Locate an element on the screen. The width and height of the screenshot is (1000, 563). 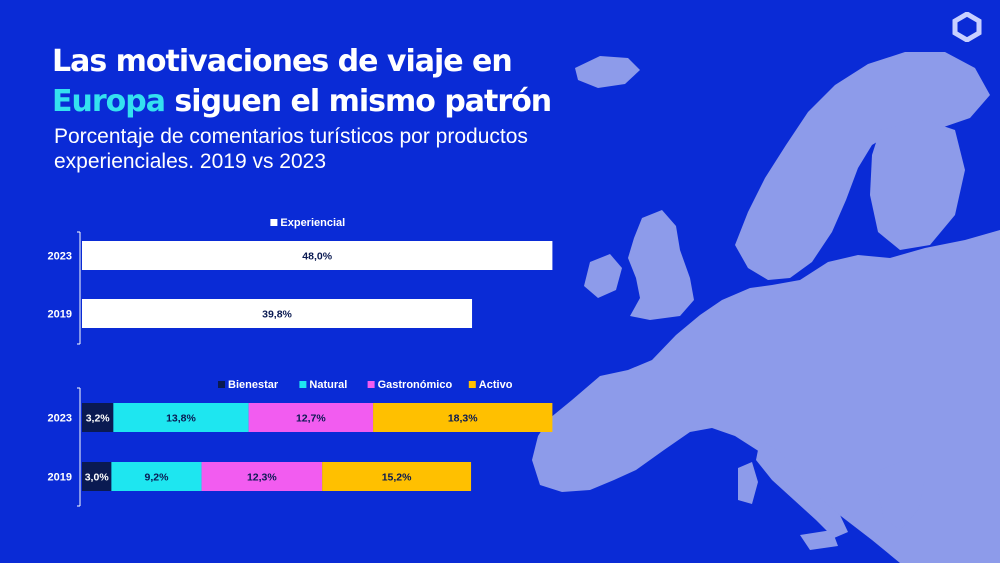
data-label: 13,8% is located at coordinates (181, 419).